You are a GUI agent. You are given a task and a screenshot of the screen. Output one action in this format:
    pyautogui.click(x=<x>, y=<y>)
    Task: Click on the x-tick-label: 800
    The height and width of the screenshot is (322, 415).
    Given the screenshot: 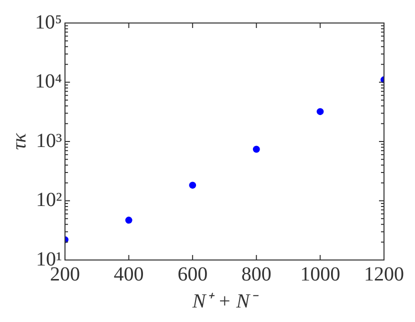 What is the action you would take?
    pyautogui.click(x=256, y=274)
    